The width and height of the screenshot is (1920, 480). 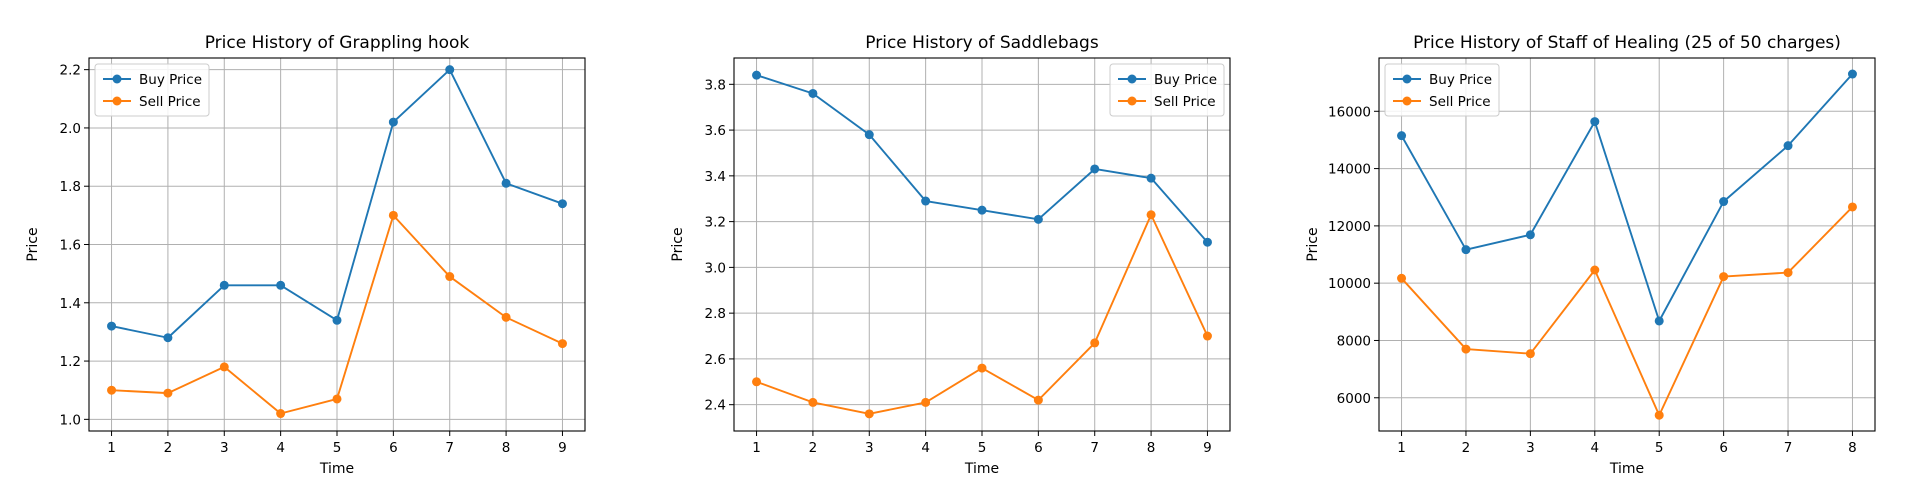 What do you see at coordinates (1349, 284) in the screenshot?
I see `y-tick-label: 10000` at bounding box center [1349, 284].